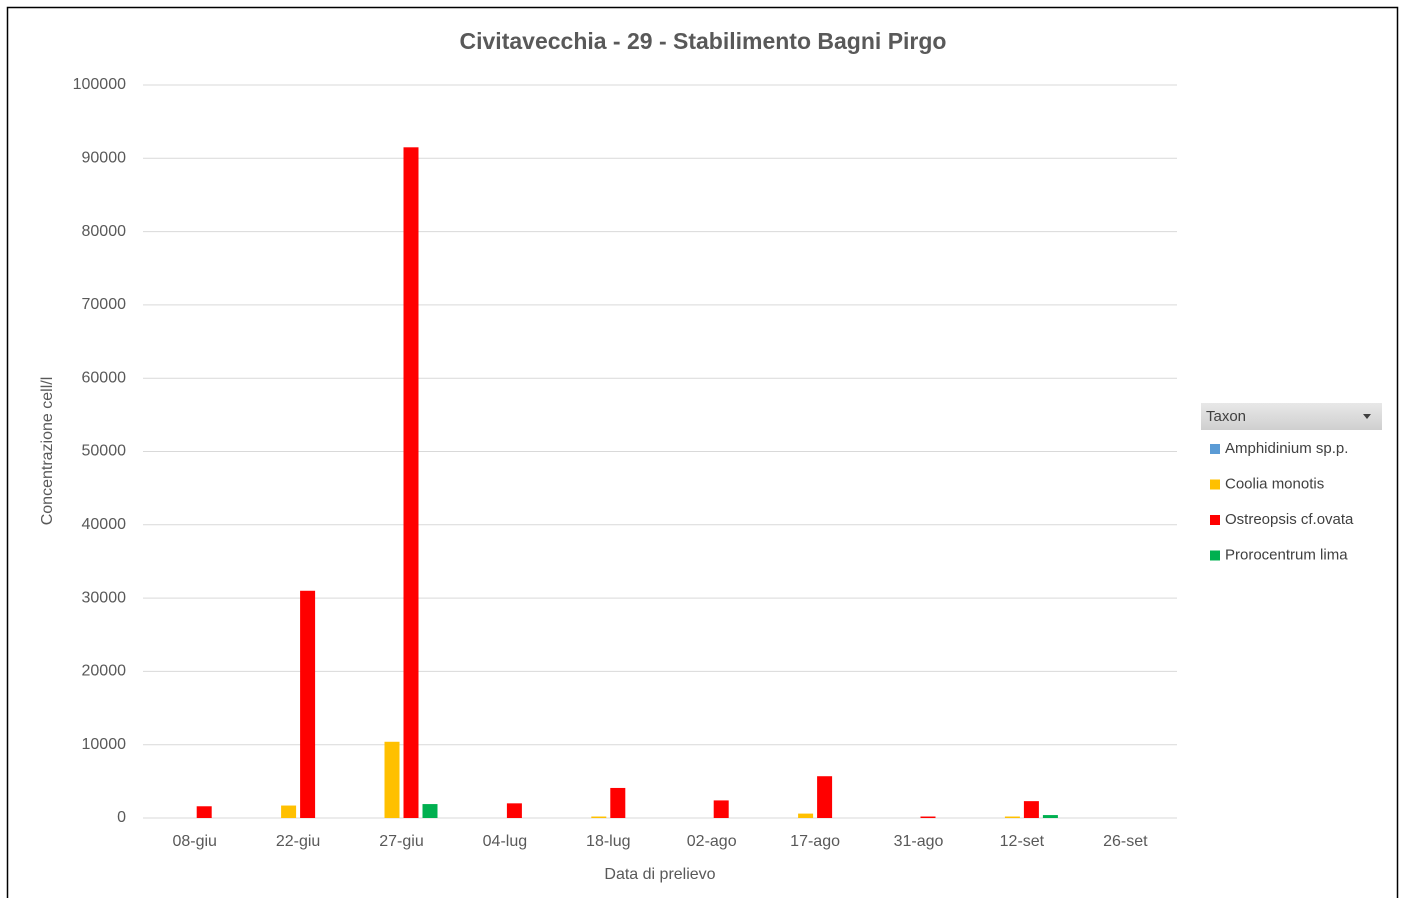  Describe the element at coordinates (104, 304) in the screenshot. I see `y-tick-label: 70000` at that location.